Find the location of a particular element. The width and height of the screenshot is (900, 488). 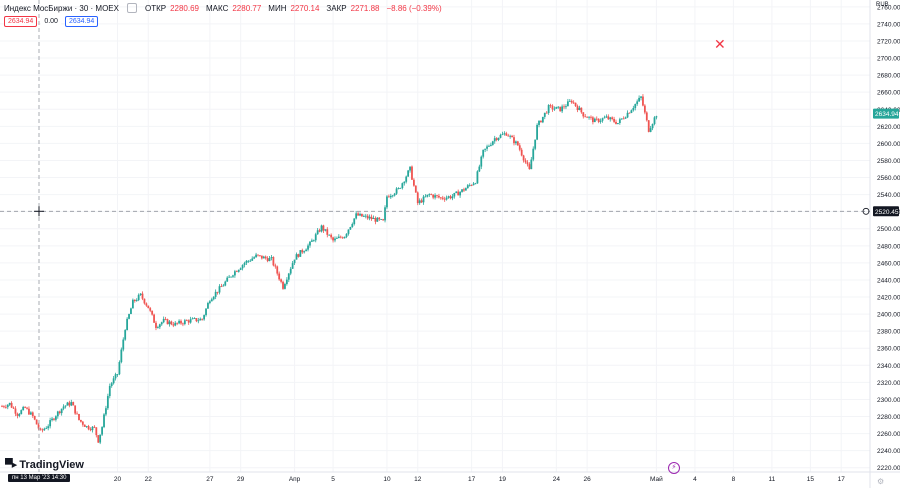

lightning-icon: ⚡ is located at coordinates (674, 468).